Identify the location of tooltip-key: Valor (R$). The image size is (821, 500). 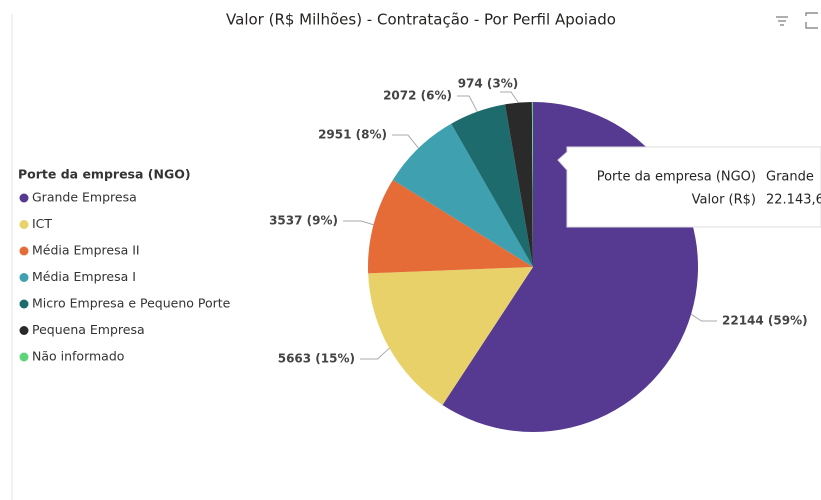
(724, 200).